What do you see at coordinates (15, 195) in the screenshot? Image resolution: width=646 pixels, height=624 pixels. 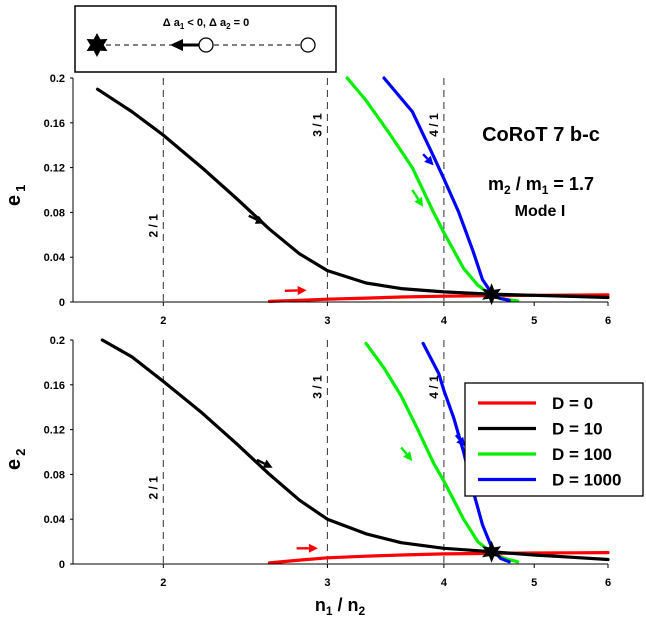 I see `y-axis-label-e1: e1` at bounding box center [15, 195].